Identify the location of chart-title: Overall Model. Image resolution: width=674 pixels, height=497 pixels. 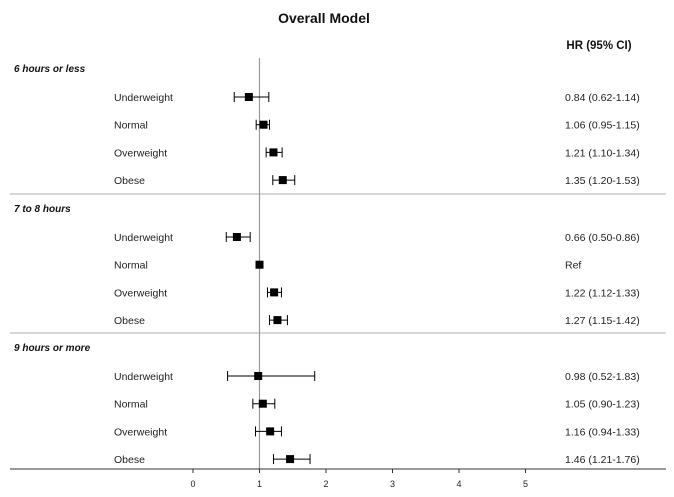
(324, 18).